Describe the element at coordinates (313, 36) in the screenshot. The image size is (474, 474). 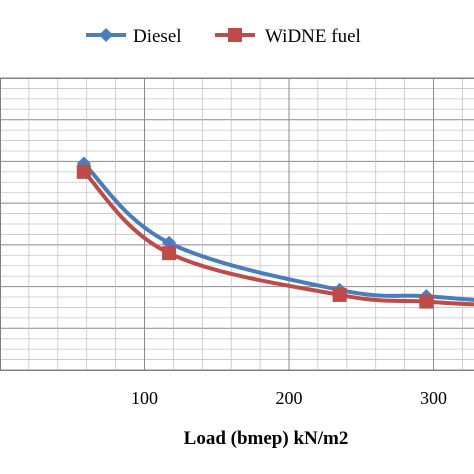
I see `legend-label: WiDNE fuel` at that location.